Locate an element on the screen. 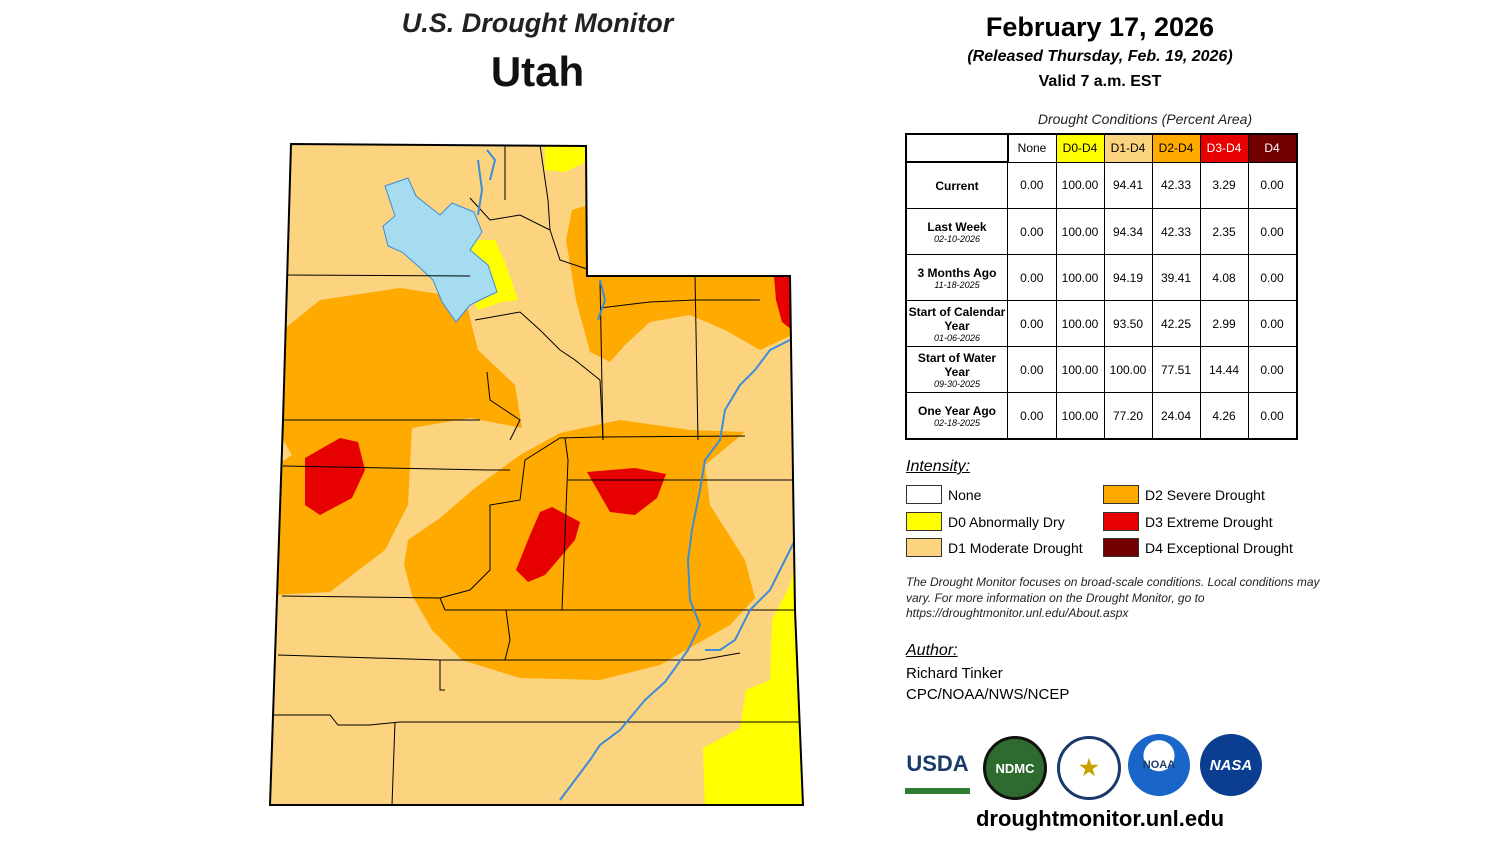 This screenshot has width=1500, height=843. map-title: U.S. Drought Monitor is located at coordinates (537, 23).